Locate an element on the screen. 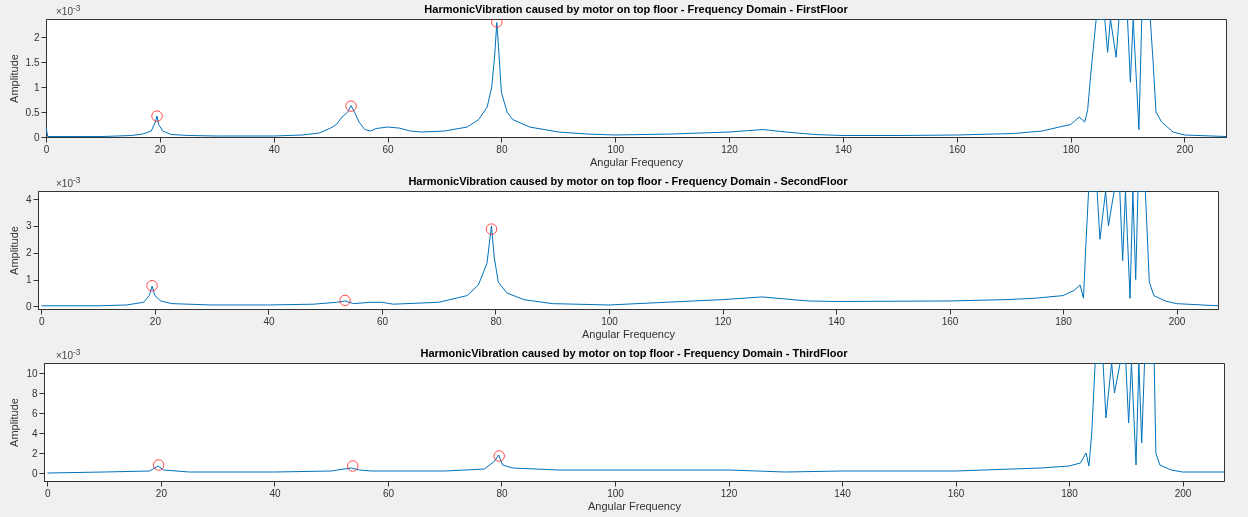 The width and height of the screenshot is (1248, 517). y-tick-label: 1.5 is located at coordinates (32, 62).